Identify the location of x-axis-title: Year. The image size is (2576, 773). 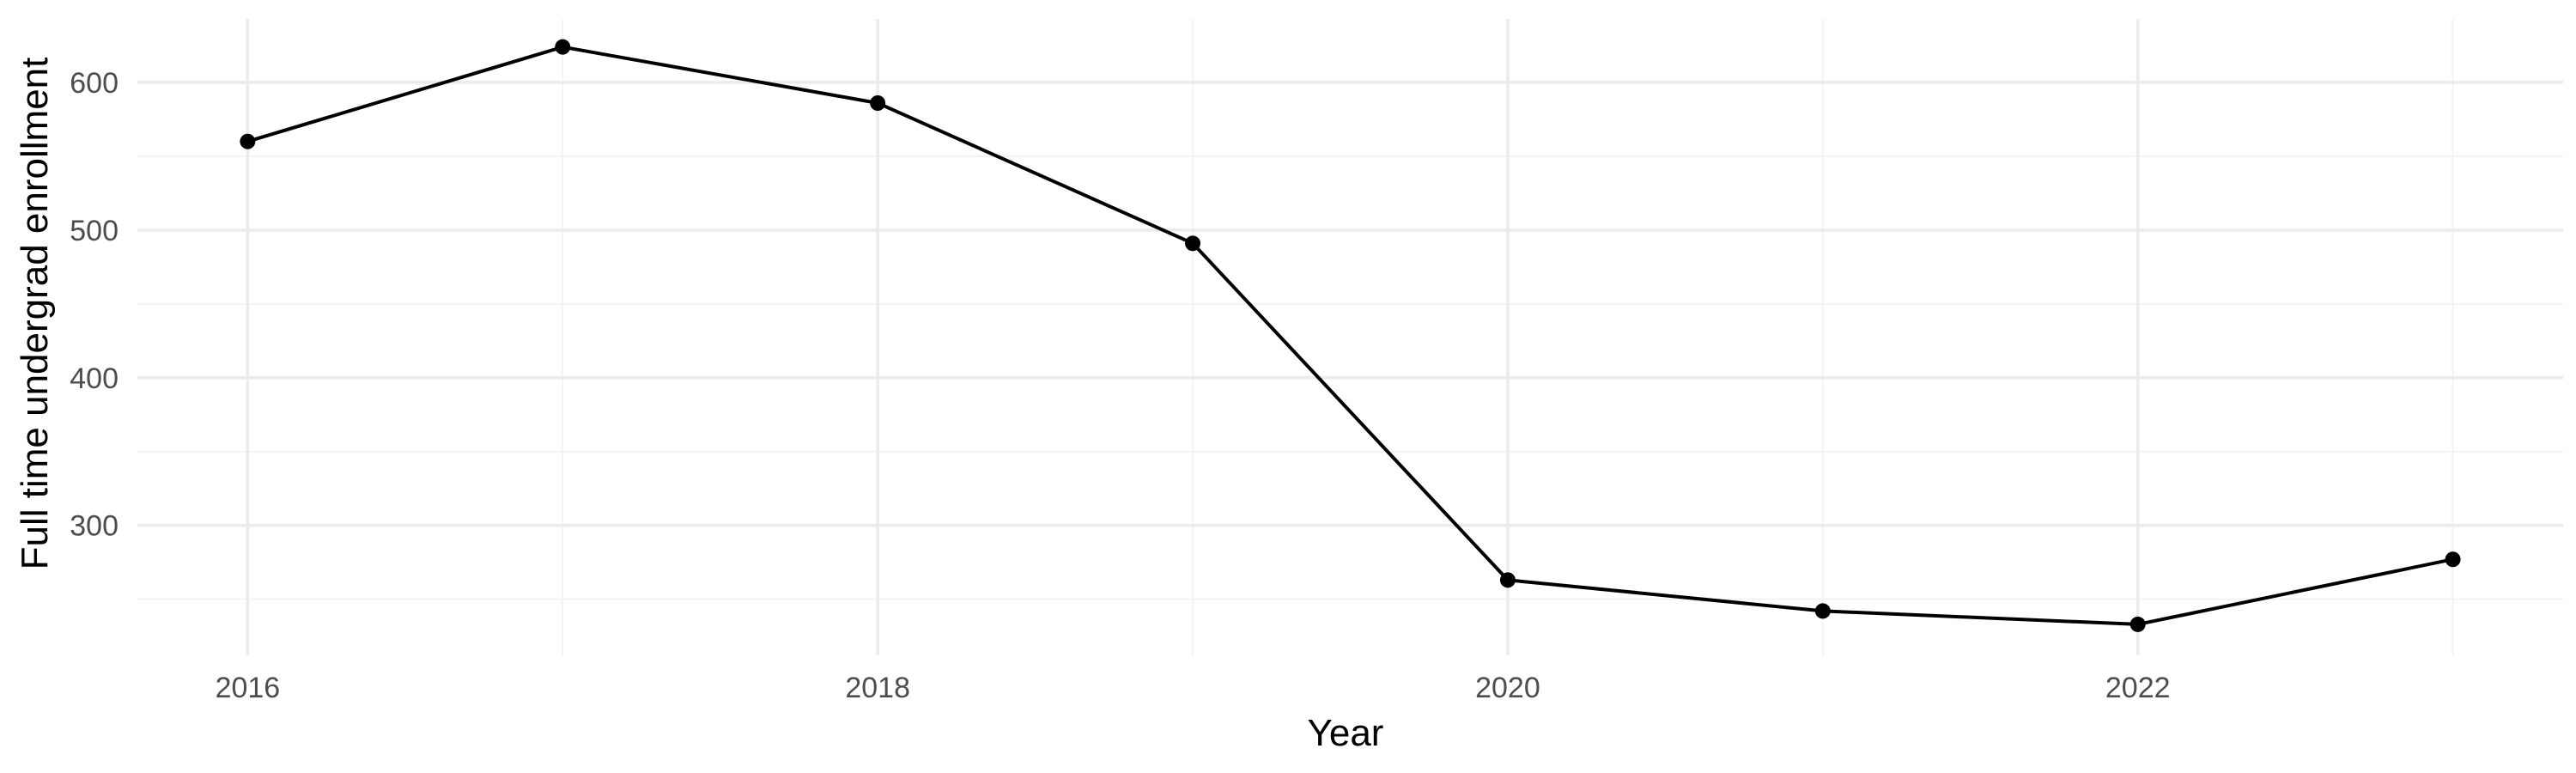
(1346, 733).